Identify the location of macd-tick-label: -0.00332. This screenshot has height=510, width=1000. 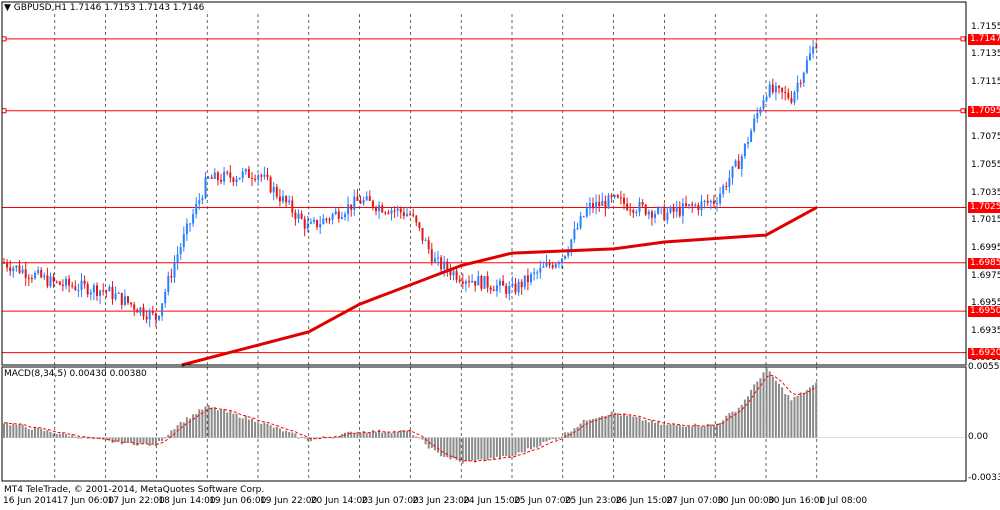
(984, 478).